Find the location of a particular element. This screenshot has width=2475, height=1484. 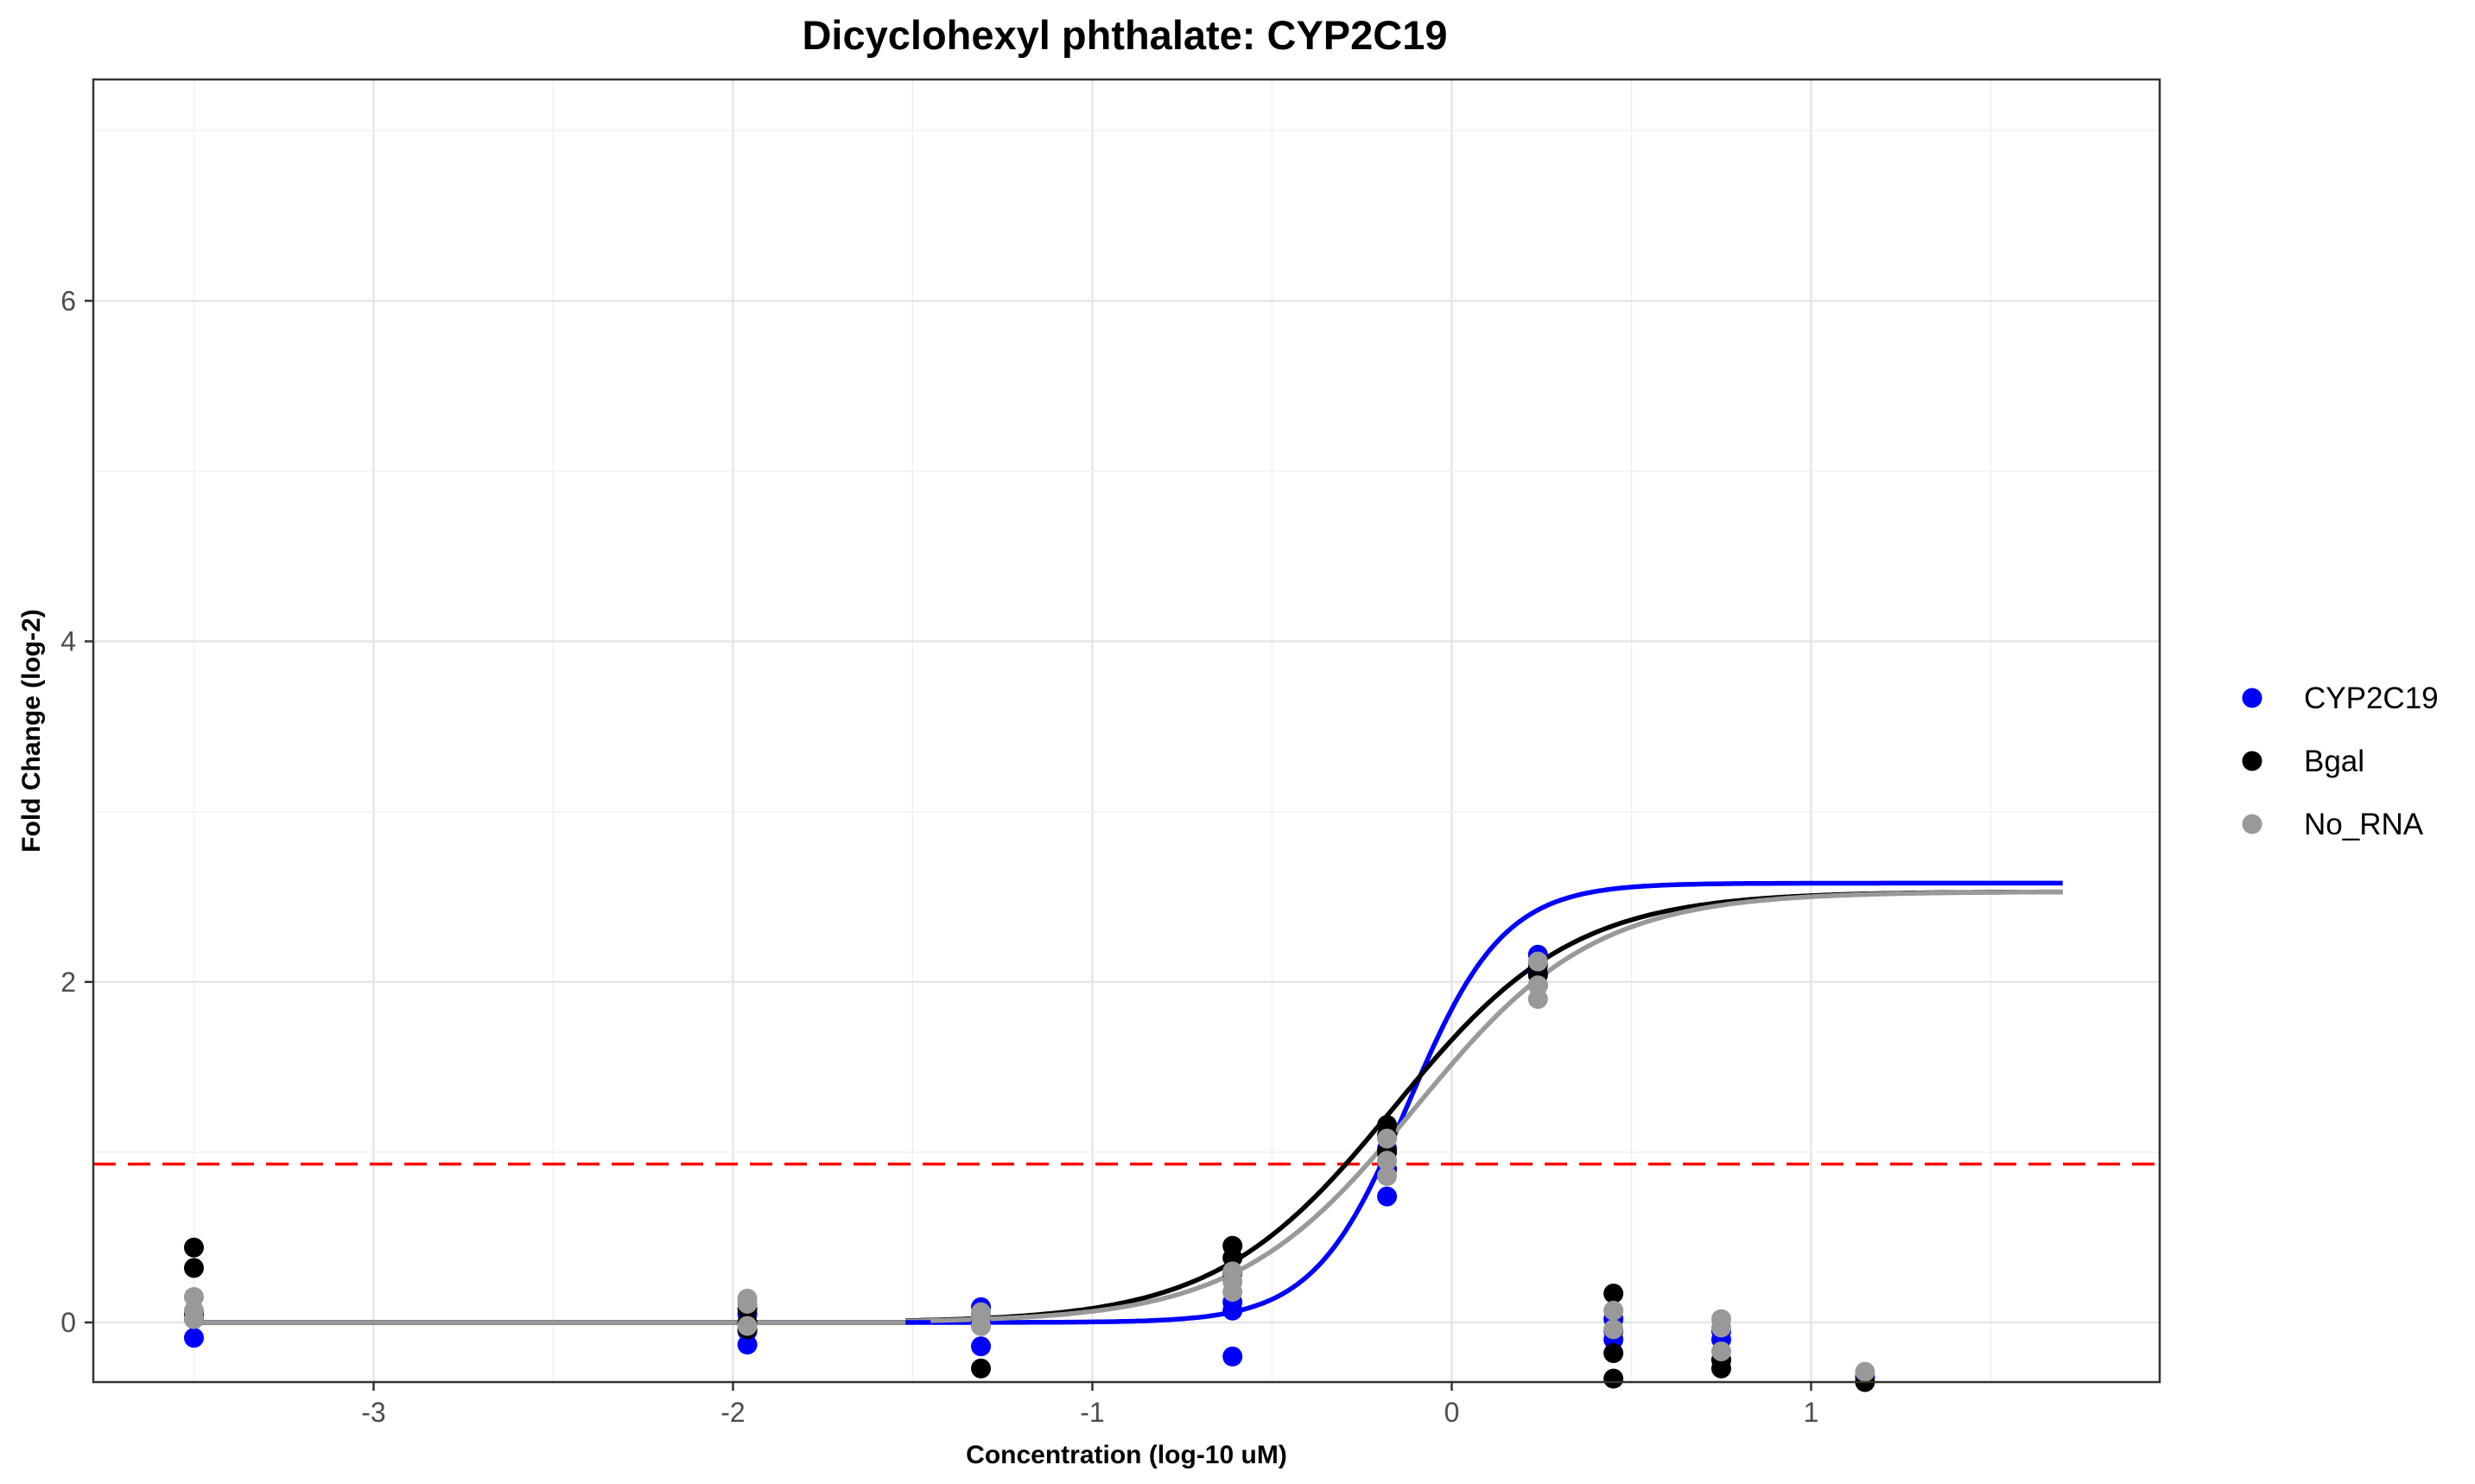

legend-key-cyp2c19 is located at coordinates (2252, 698).